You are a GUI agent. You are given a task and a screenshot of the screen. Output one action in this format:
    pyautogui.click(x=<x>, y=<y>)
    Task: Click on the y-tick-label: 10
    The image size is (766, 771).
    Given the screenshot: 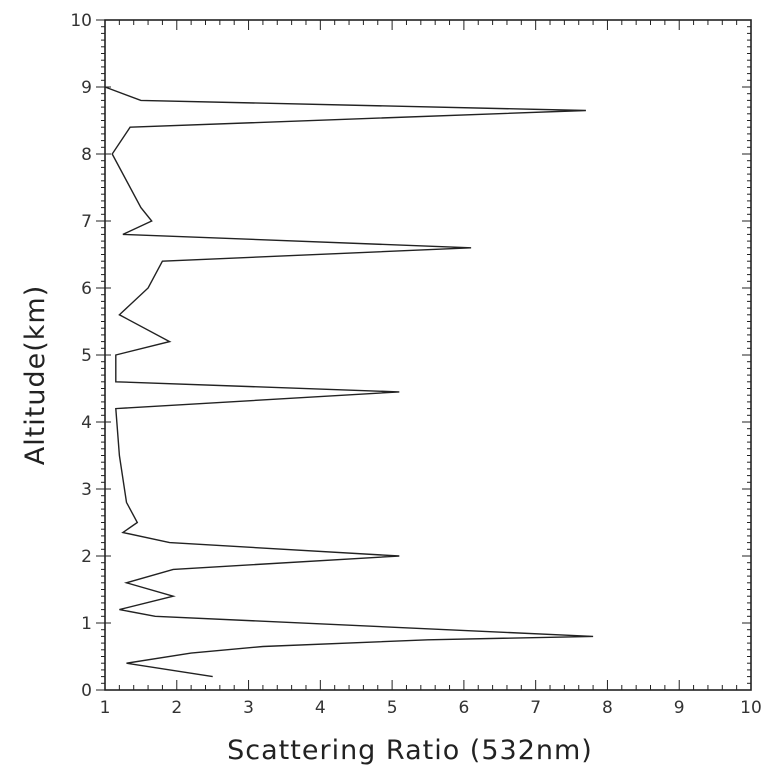 What is the action you would take?
    pyautogui.click(x=81, y=21)
    